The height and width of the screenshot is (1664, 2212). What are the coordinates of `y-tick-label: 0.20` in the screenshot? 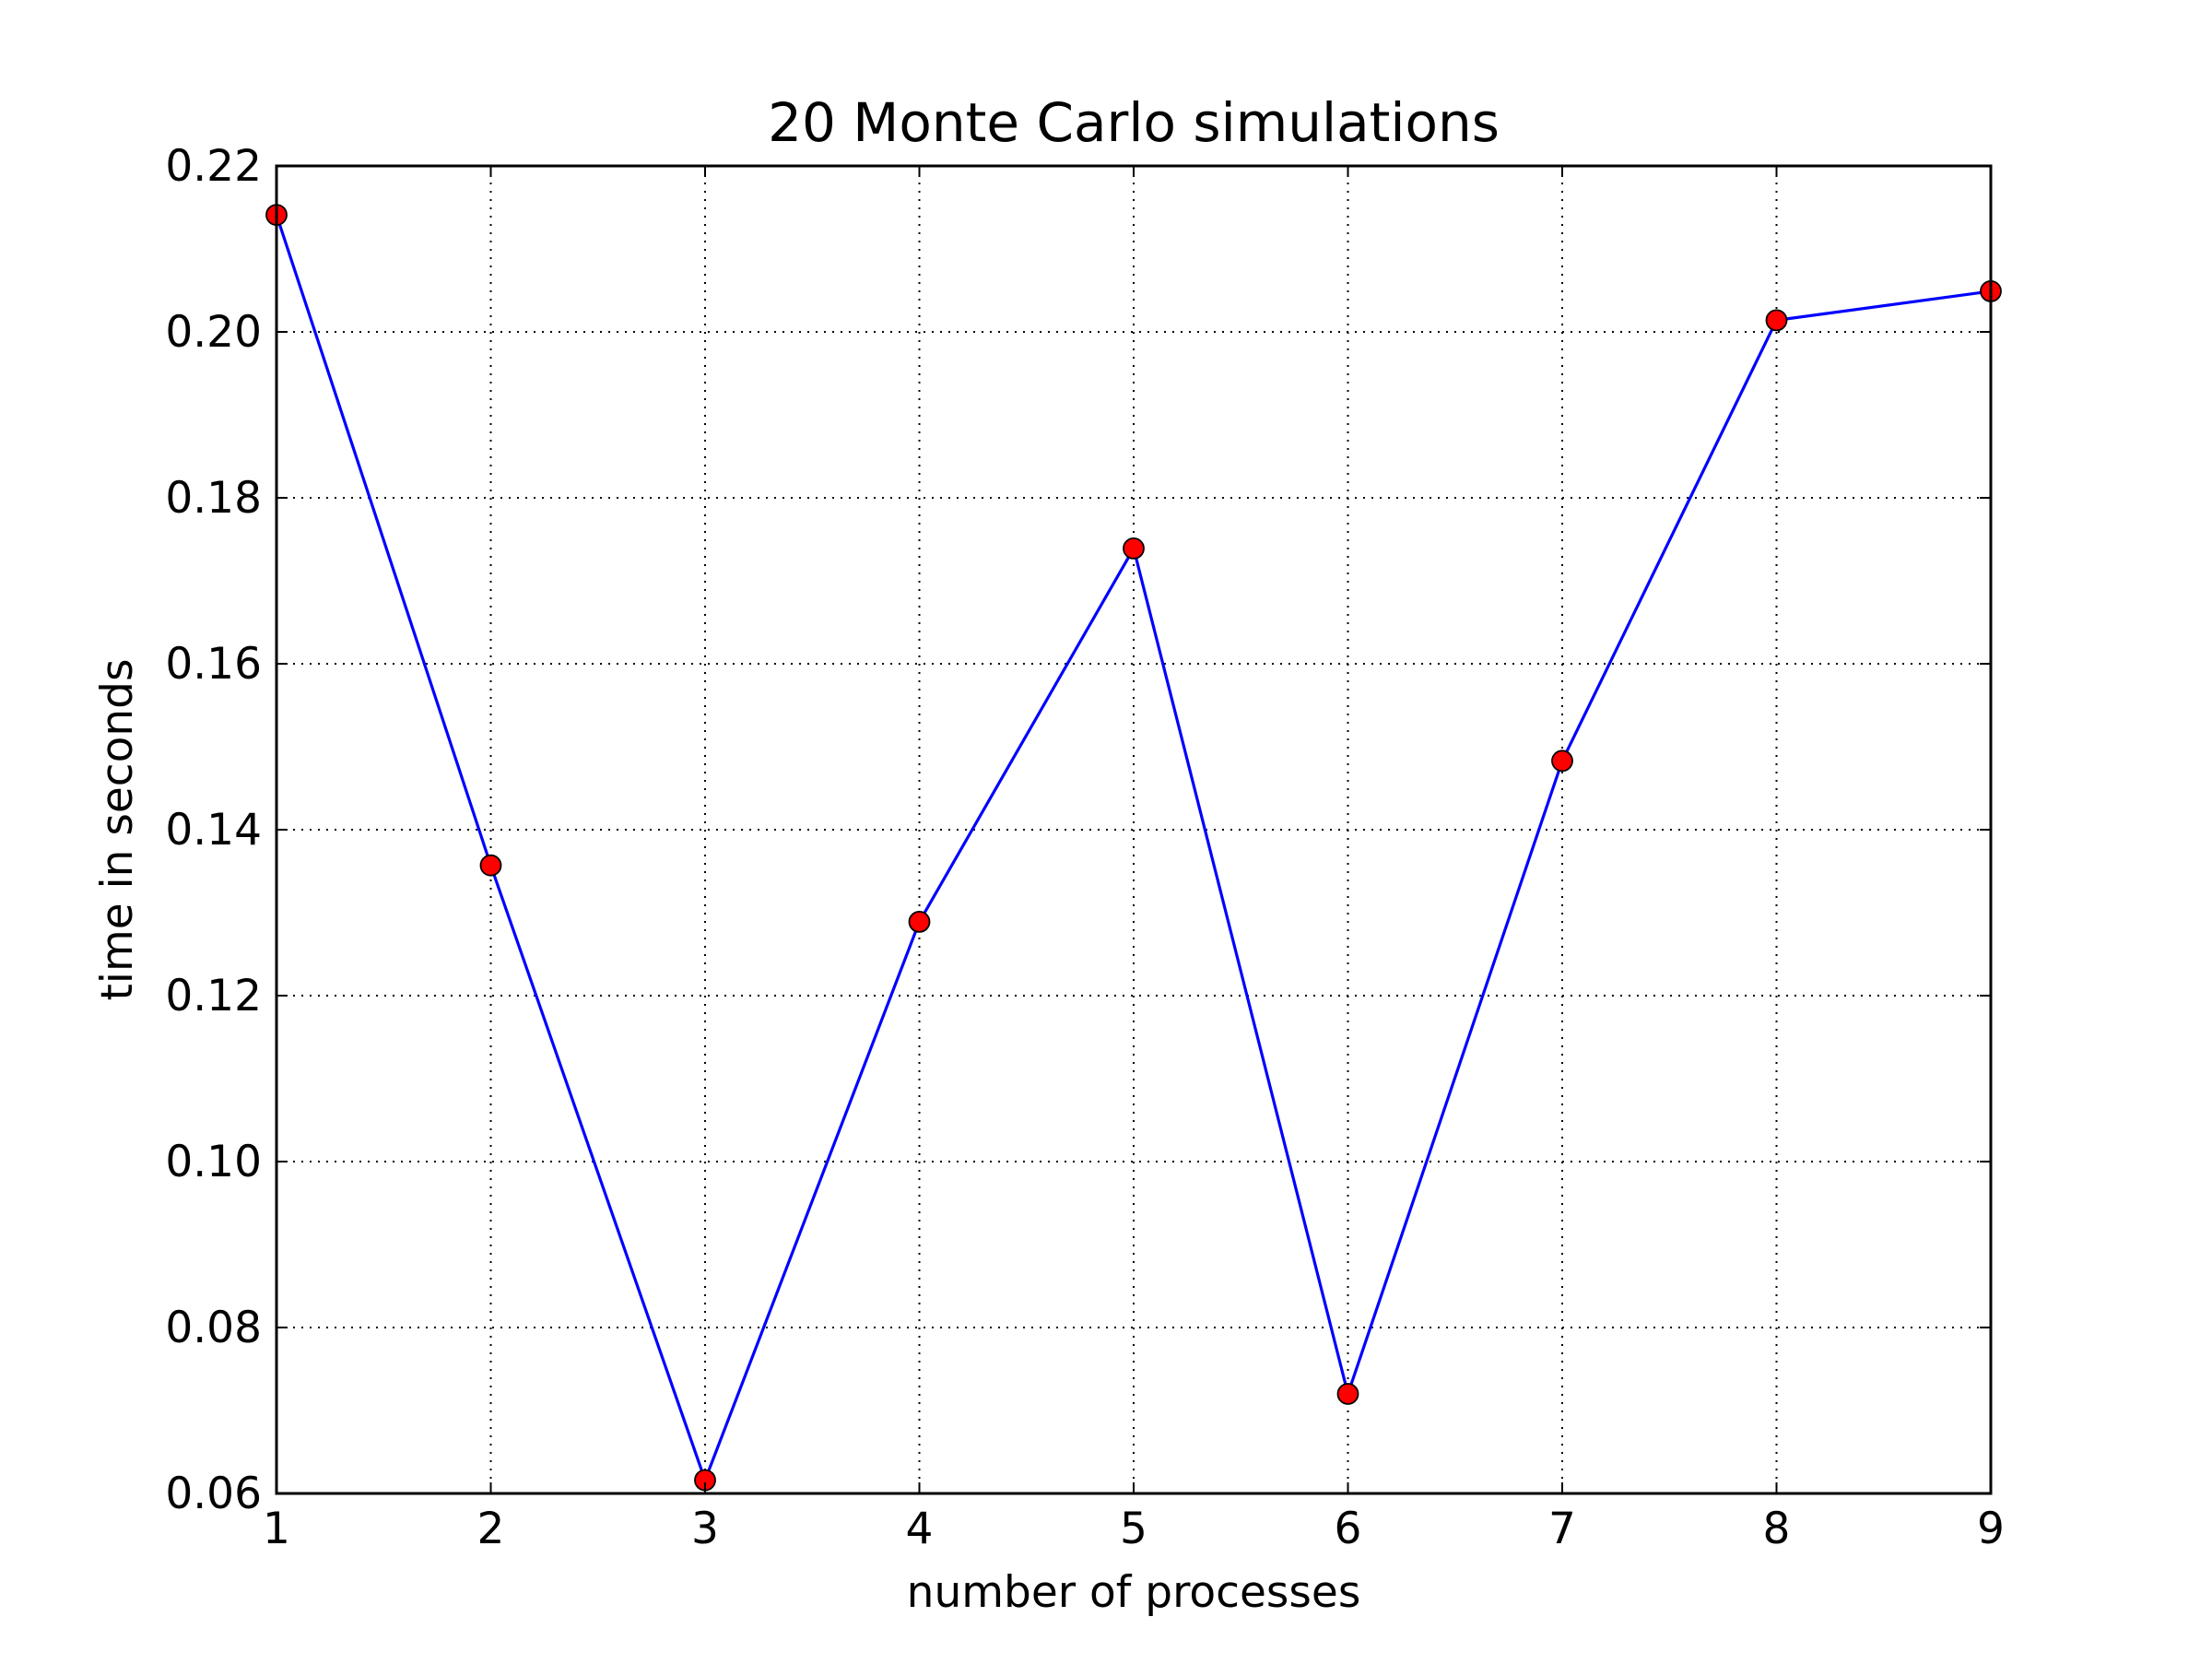 It's located at (213, 332).